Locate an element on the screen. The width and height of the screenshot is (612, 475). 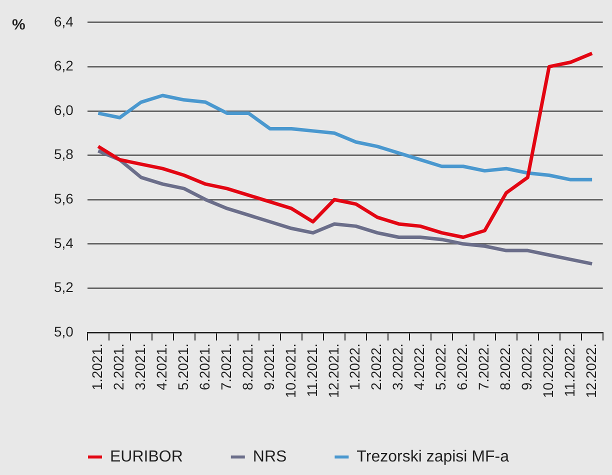
x-tick-label: 12.2021. is located at coordinates (333, 371).